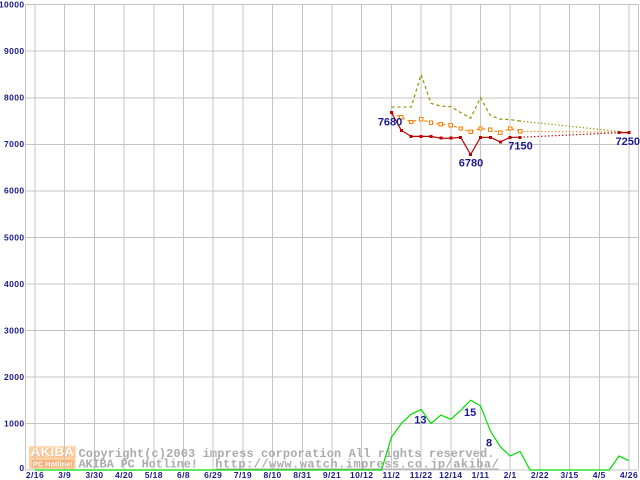 Image resolution: width=640 pixels, height=480 pixels. I want to click on svg-text: 8/10, so click(273, 475).